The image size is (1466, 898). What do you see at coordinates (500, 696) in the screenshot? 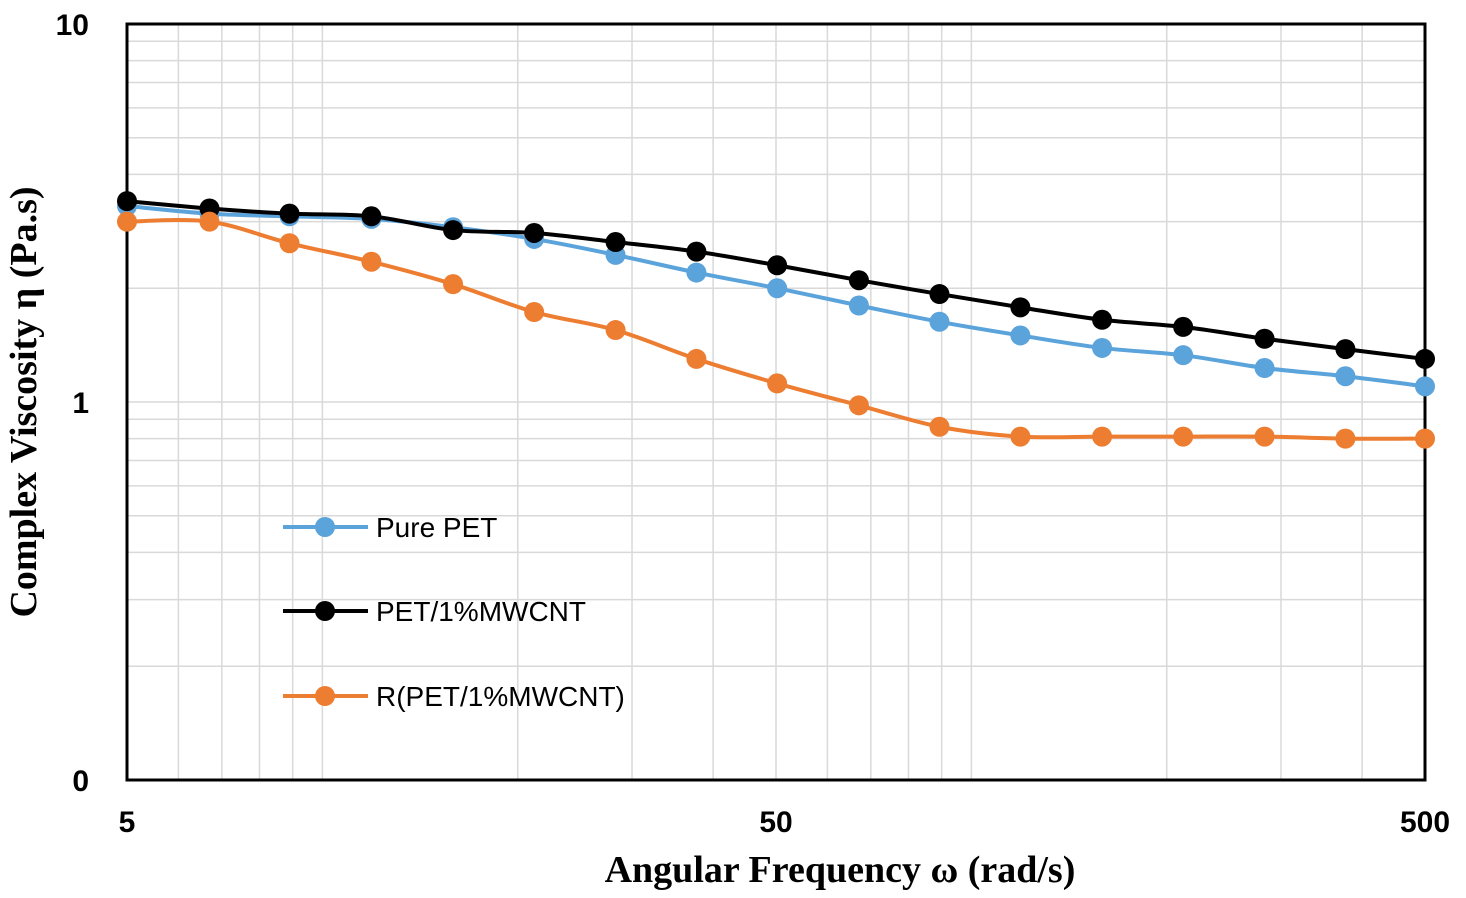
I see `legend-label: R(PET/1%MWCNT)` at bounding box center [500, 696].